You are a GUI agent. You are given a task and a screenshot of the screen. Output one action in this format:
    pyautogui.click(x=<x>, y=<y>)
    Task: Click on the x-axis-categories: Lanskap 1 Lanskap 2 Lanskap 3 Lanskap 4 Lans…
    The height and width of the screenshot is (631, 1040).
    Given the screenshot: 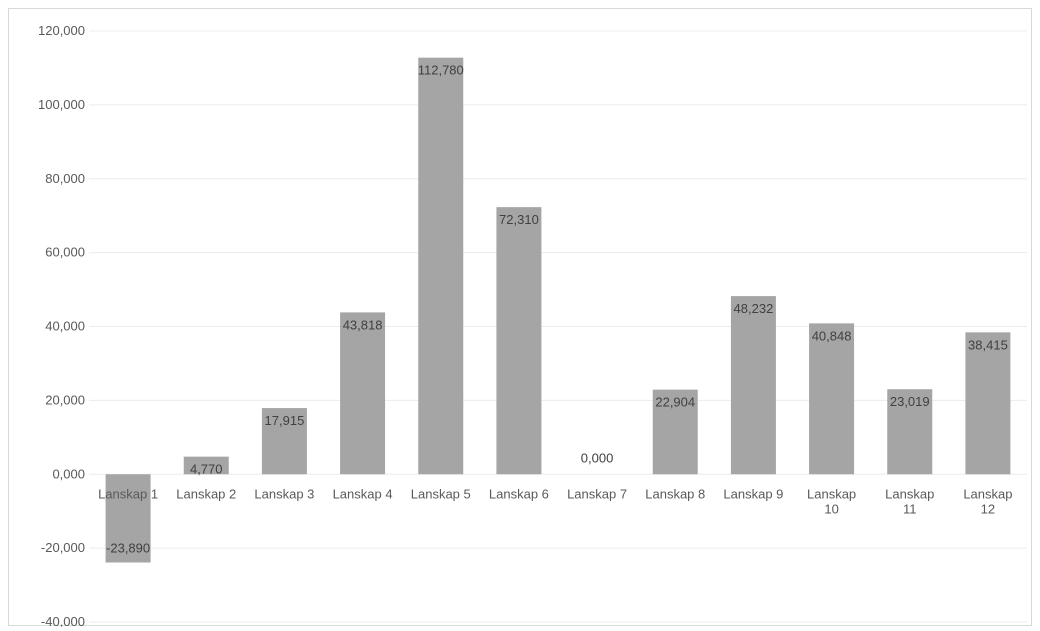 What is the action you would take?
    pyautogui.click(x=555, y=501)
    